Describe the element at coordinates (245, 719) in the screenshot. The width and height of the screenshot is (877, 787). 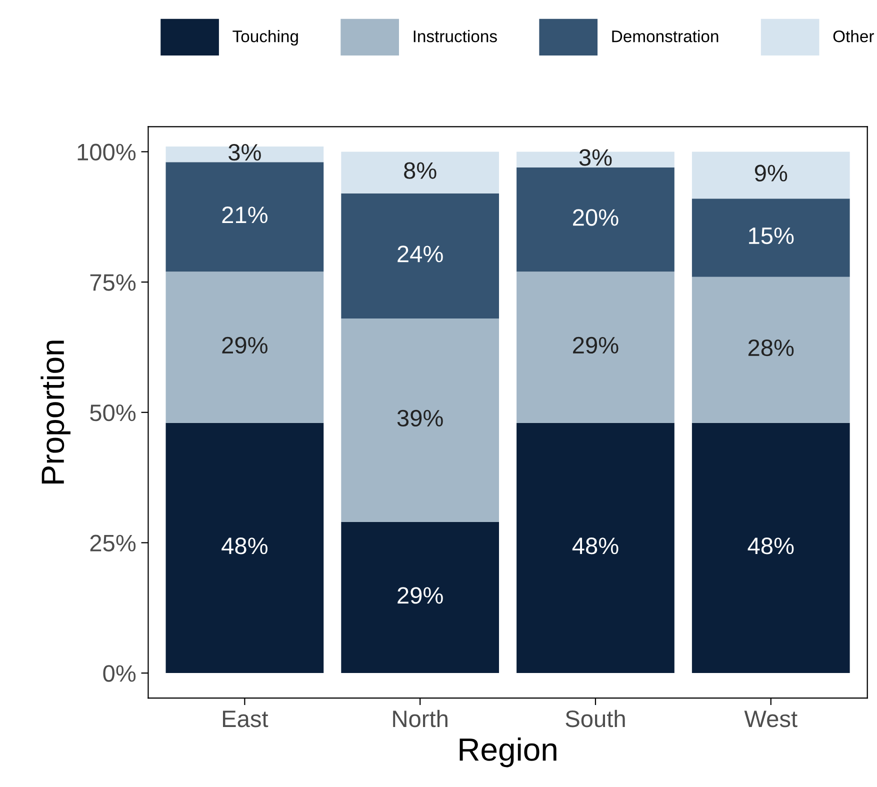
I see `x-tick-label: East` at that location.